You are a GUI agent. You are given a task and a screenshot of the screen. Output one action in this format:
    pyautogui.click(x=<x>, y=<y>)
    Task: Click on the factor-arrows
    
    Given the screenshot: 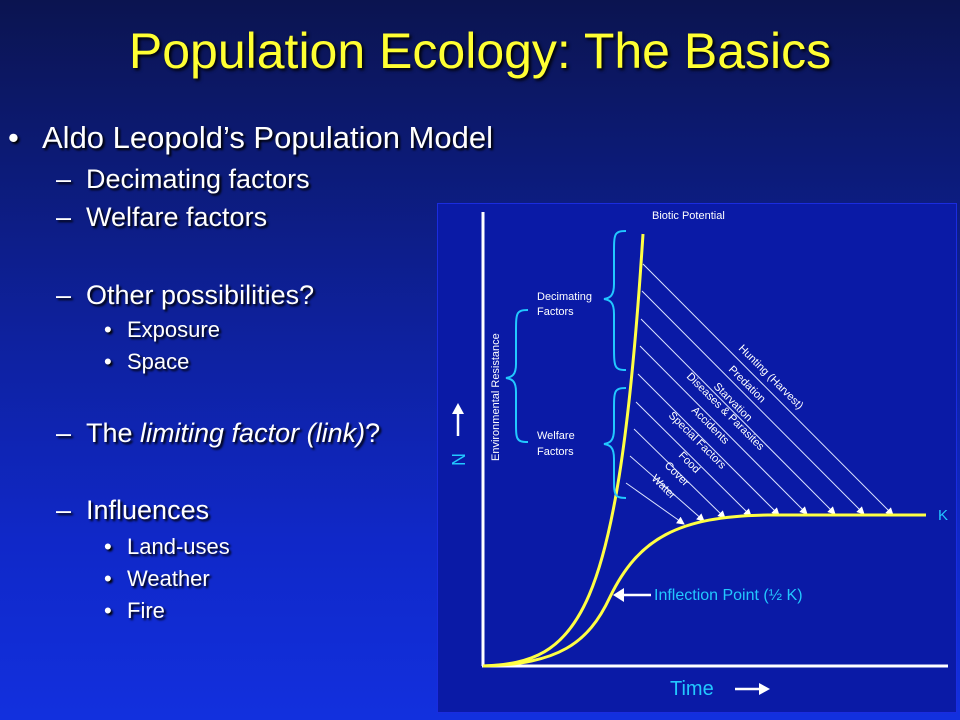 What is the action you would take?
    pyautogui.click(x=759, y=394)
    